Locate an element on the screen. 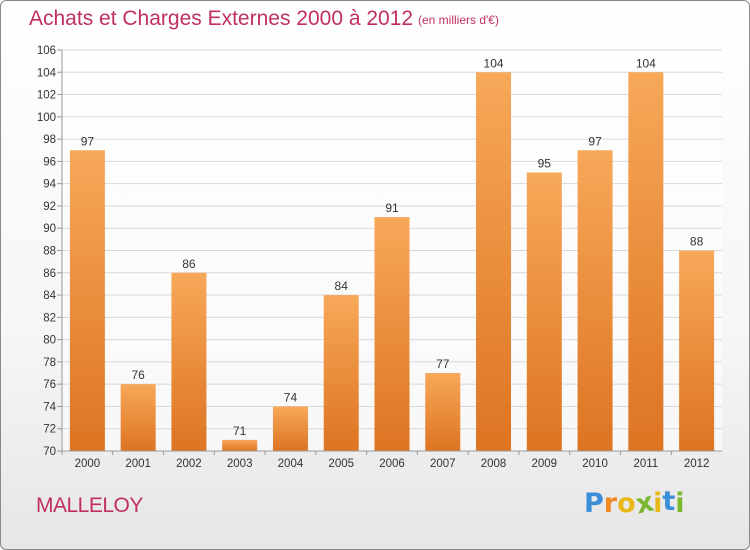 This screenshot has height=550, width=750. data-label: 88 is located at coordinates (697, 242).